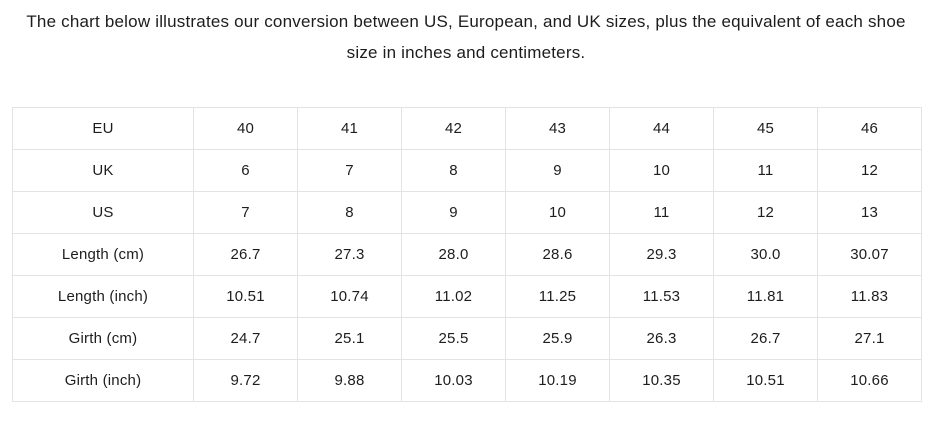 The height and width of the screenshot is (424, 932). What do you see at coordinates (349, 380) in the screenshot?
I see `table-cell: 9.88` at bounding box center [349, 380].